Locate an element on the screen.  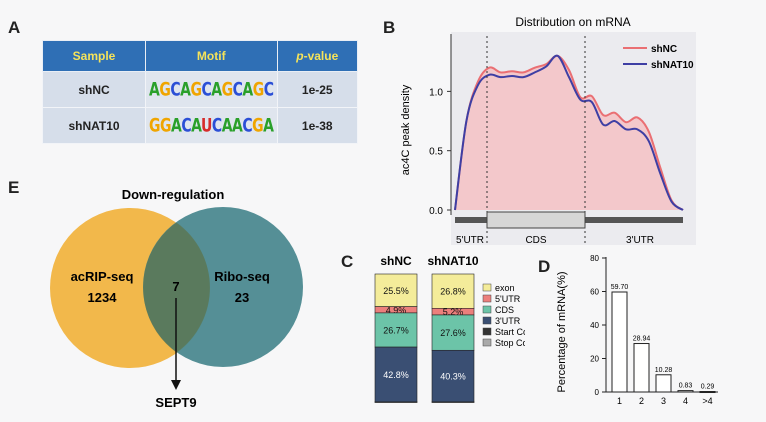
sample-cell: shNAT10 is located at coordinates (94, 125).